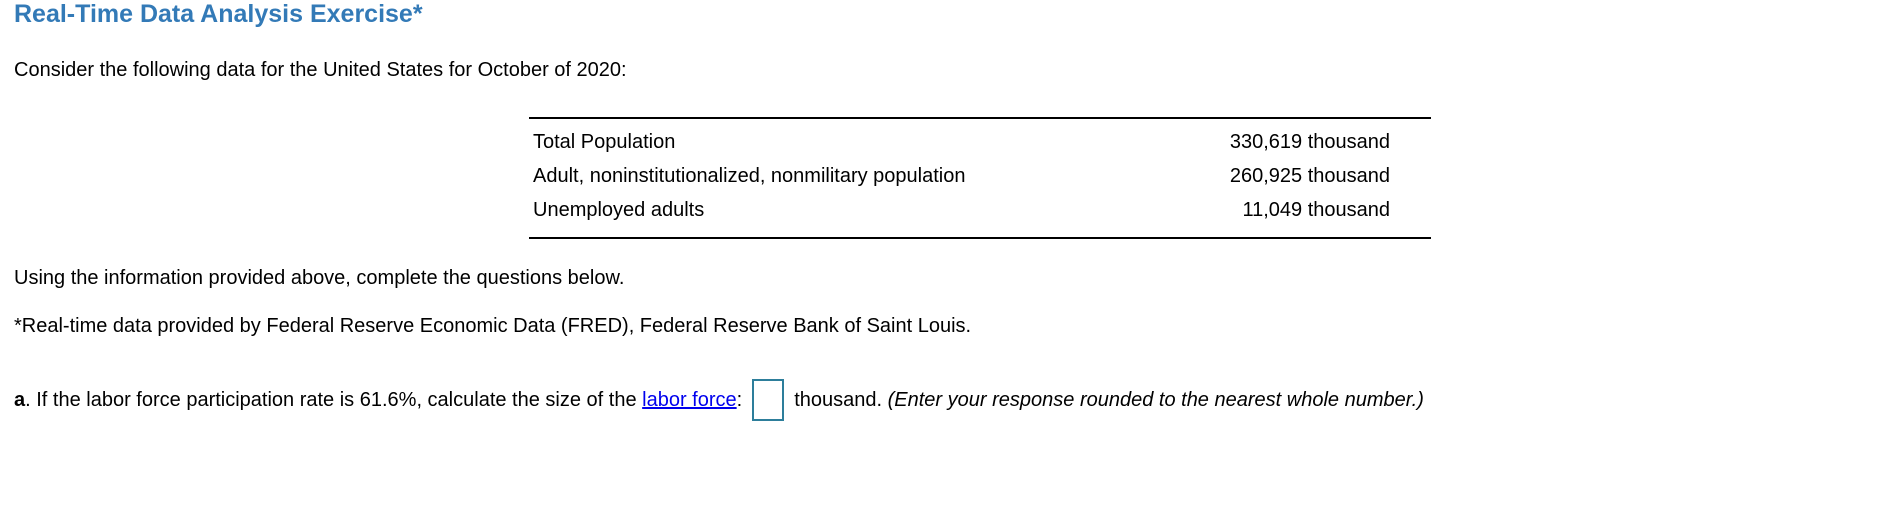  What do you see at coordinates (1309, 141) in the screenshot?
I see `row-value: 330,619 thousand` at bounding box center [1309, 141].